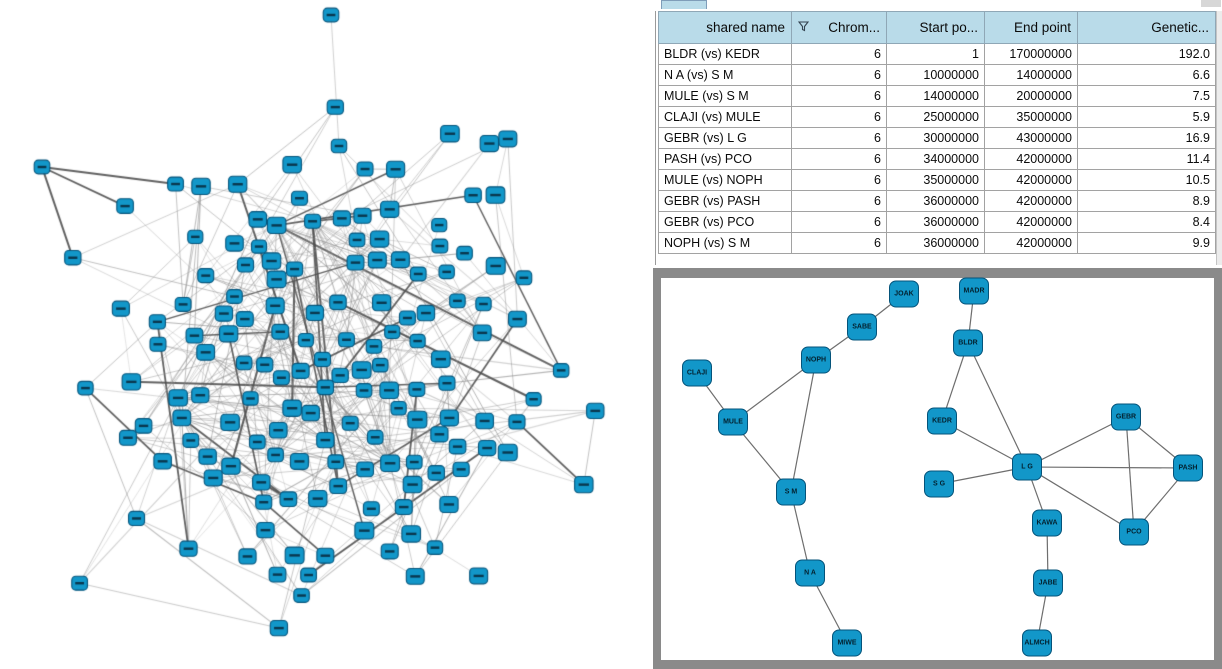  What do you see at coordinates (725, 243) in the screenshot?
I see `cell-shared-name: NOPH (vs) S M` at bounding box center [725, 243].